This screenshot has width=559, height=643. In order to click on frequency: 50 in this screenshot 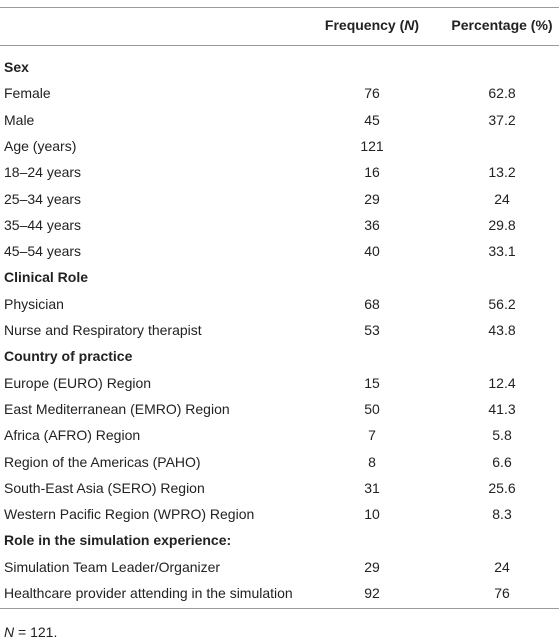, I will do `click(372, 408)`.